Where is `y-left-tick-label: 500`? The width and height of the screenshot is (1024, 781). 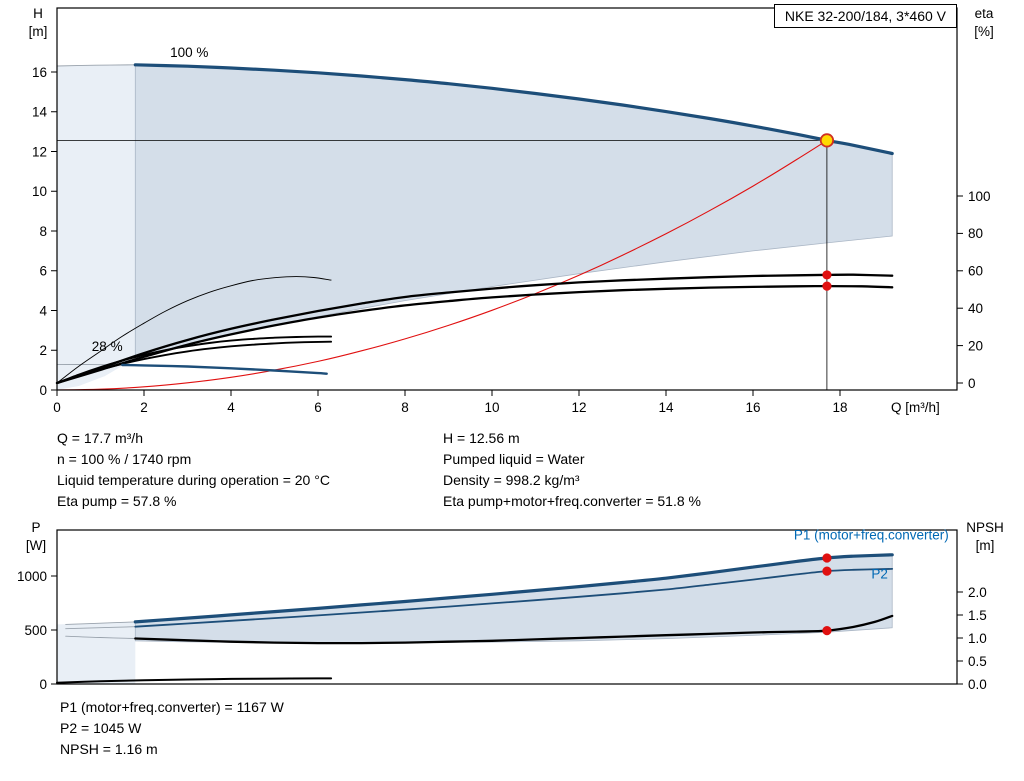 y-left-tick-label: 500 is located at coordinates (35, 630).